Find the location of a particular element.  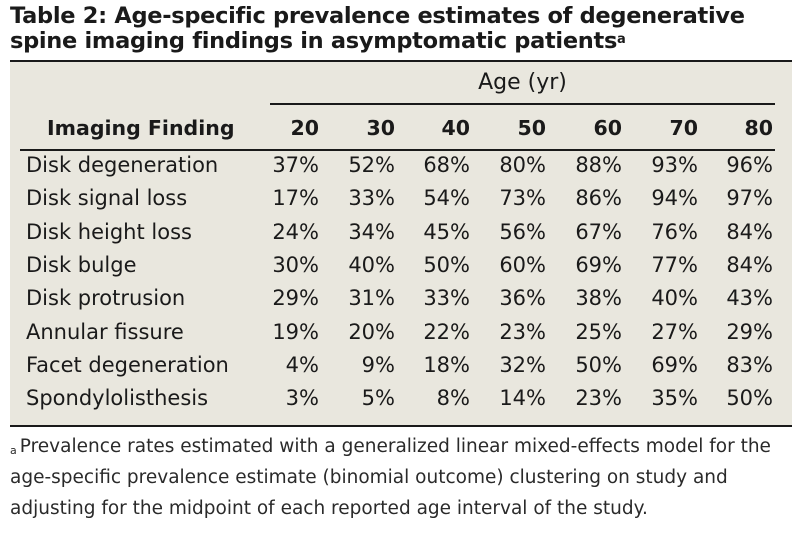

age-header-1: 30 is located at coordinates (380, 128).